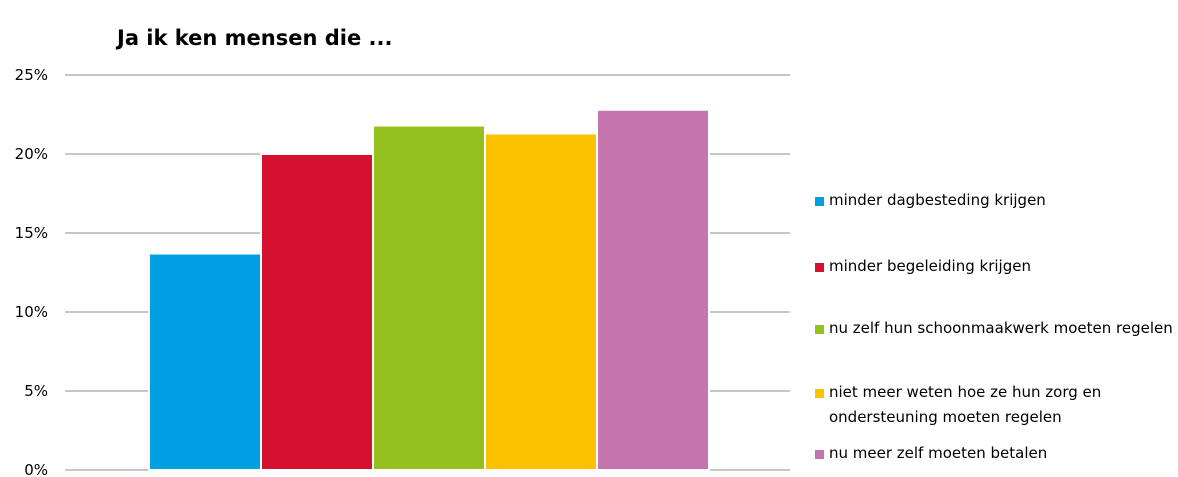  What do you see at coordinates (937, 200) in the screenshot?
I see `legend-label: minder dagbesteding krijgen` at bounding box center [937, 200].